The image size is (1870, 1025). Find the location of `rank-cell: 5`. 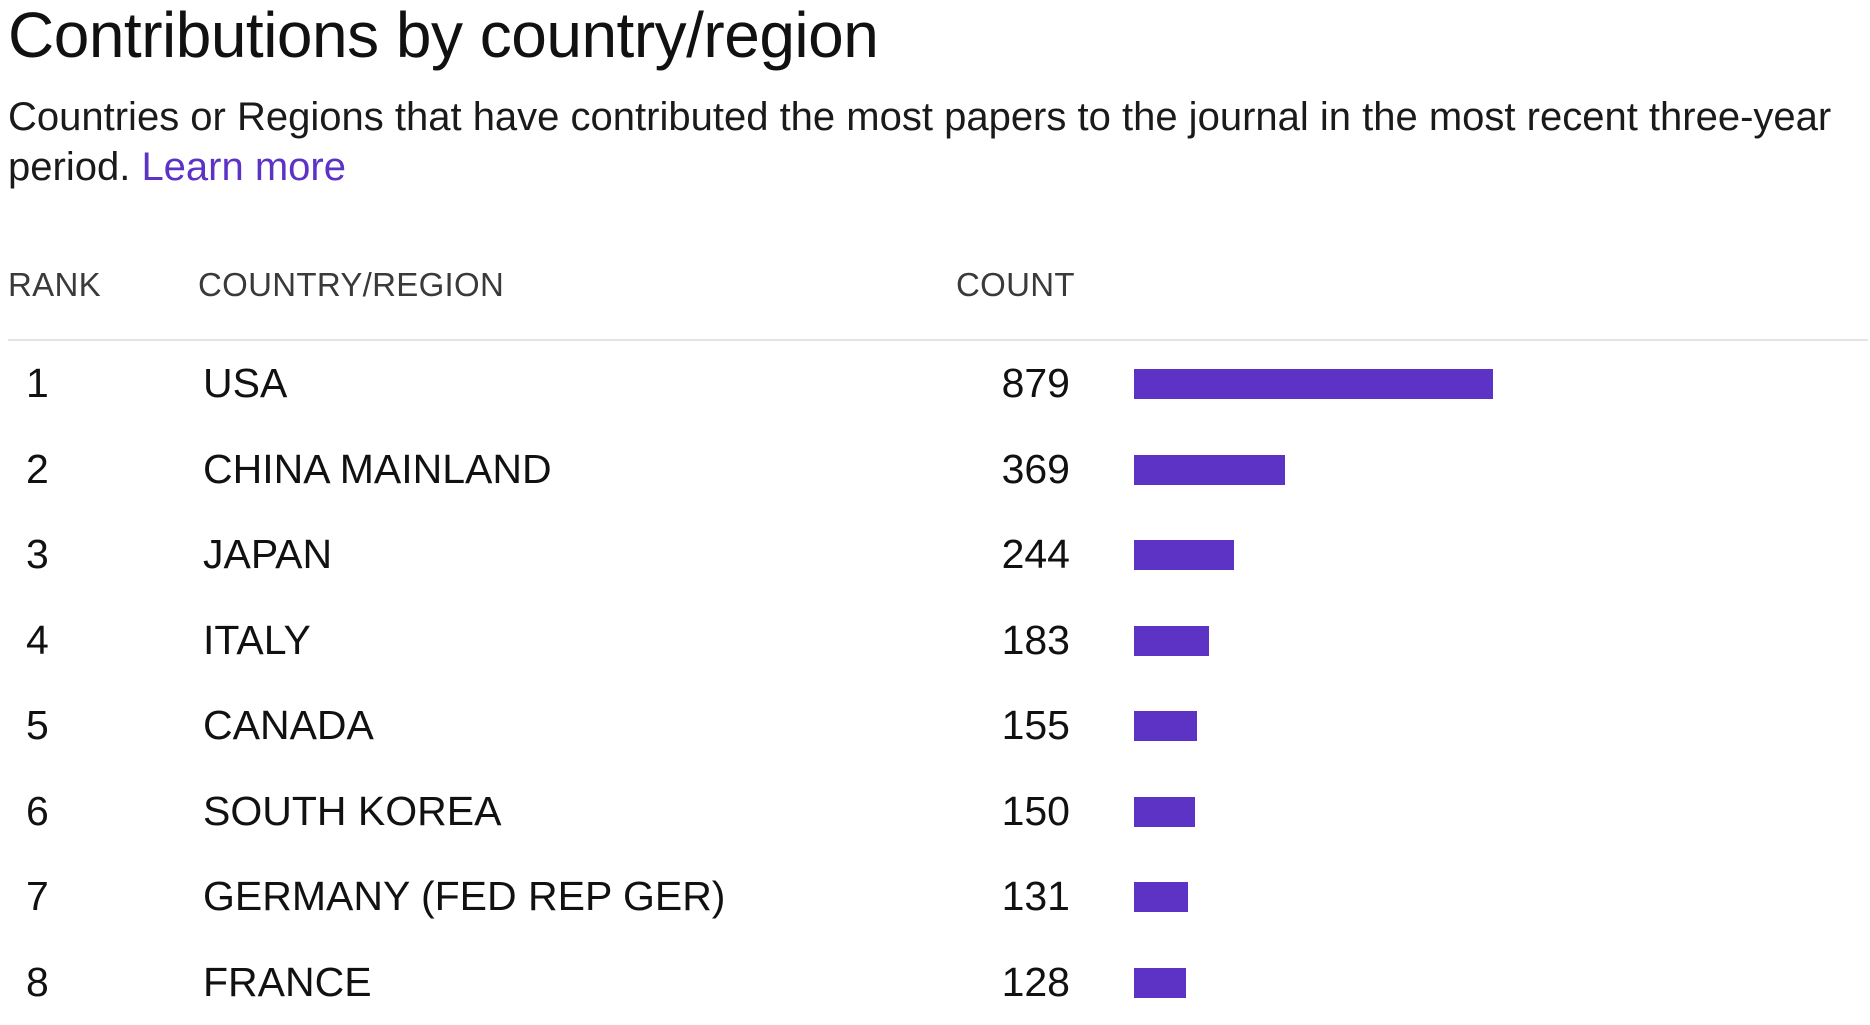

rank-cell: 5 is located at coordinates (37, 725).